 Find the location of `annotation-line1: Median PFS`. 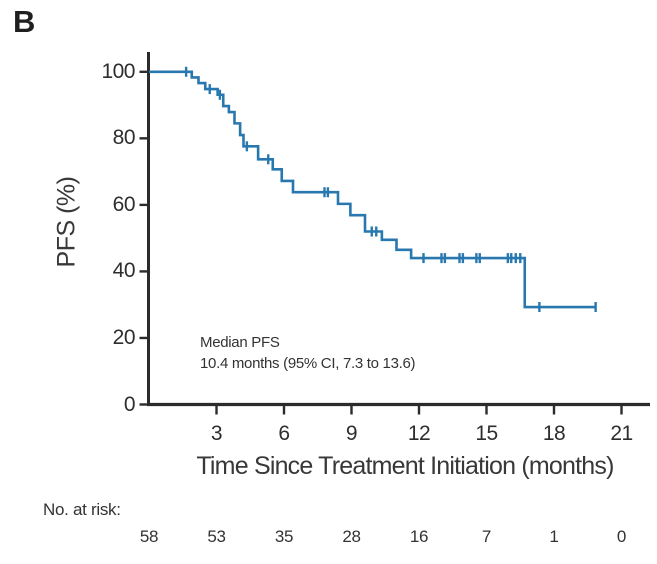

annotation-line1: Median PFS is located at coordinates (240, 342).